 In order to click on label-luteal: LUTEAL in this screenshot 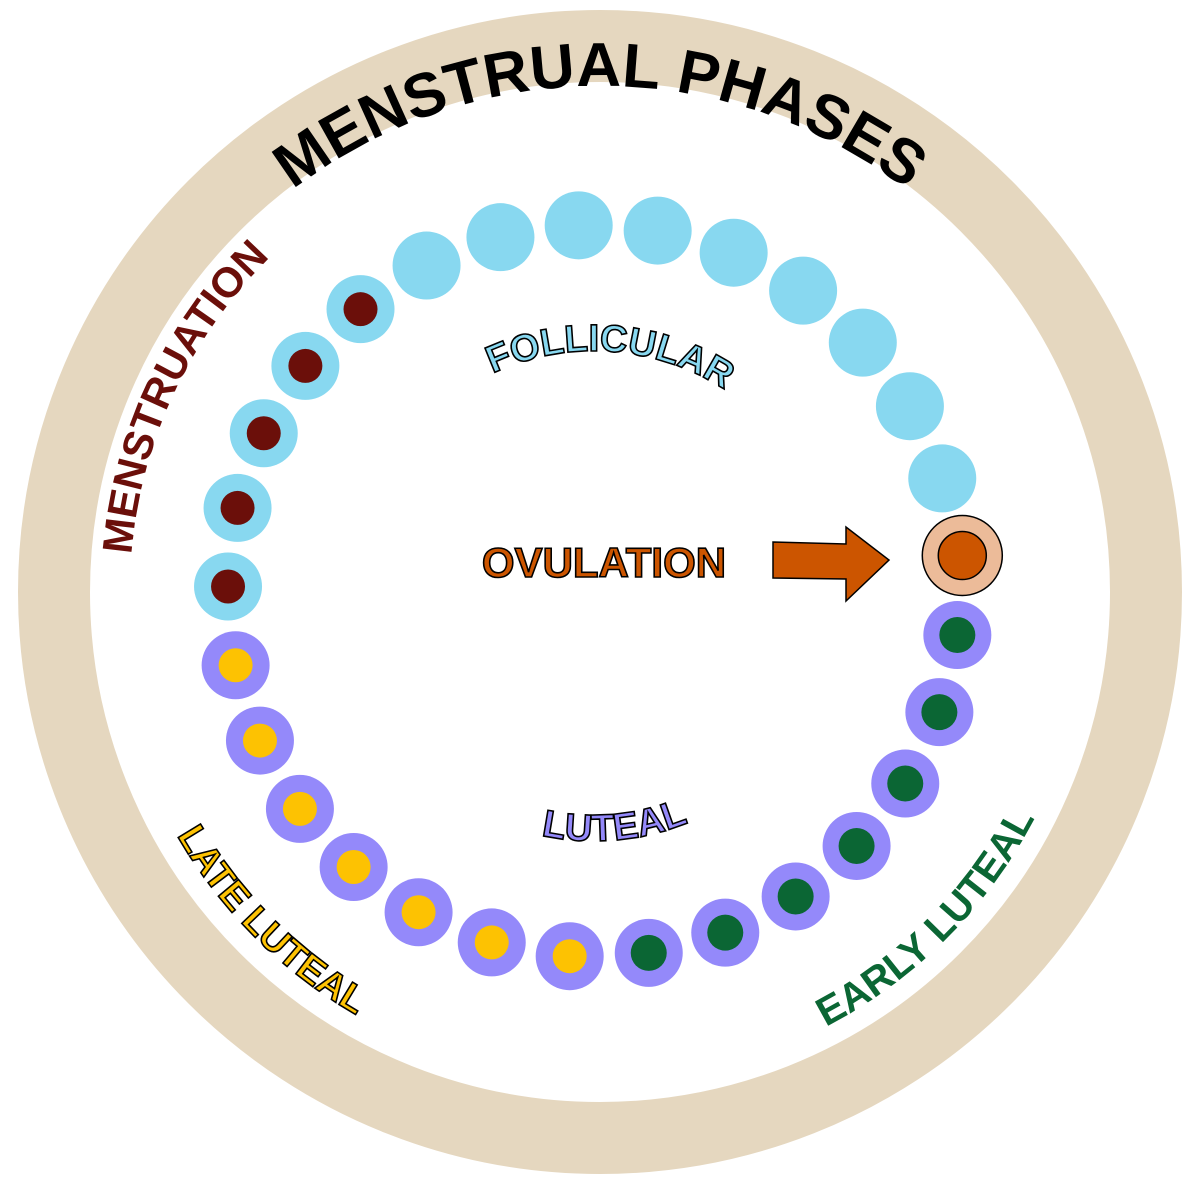, I will do `click(616, 821)`.